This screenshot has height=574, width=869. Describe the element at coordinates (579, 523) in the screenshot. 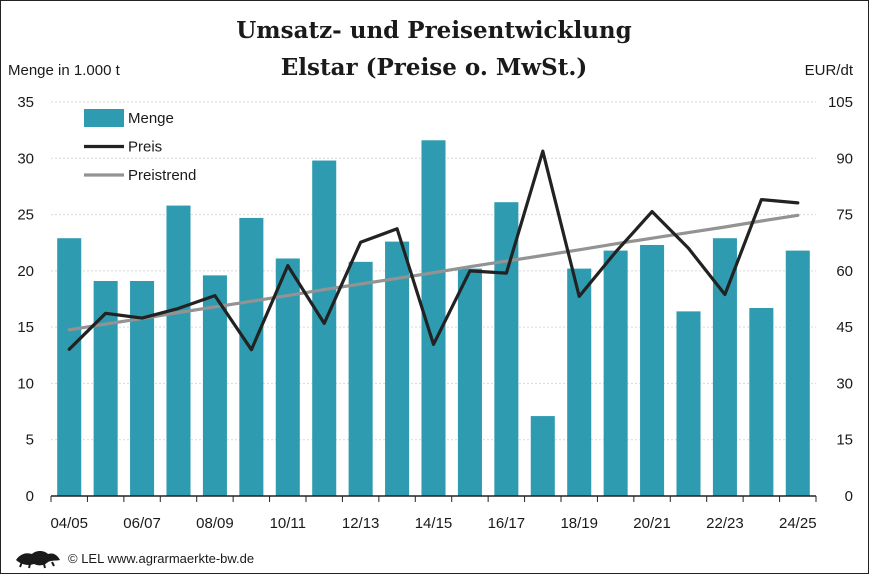

I see `x-tick-label: 18/19` at that location.